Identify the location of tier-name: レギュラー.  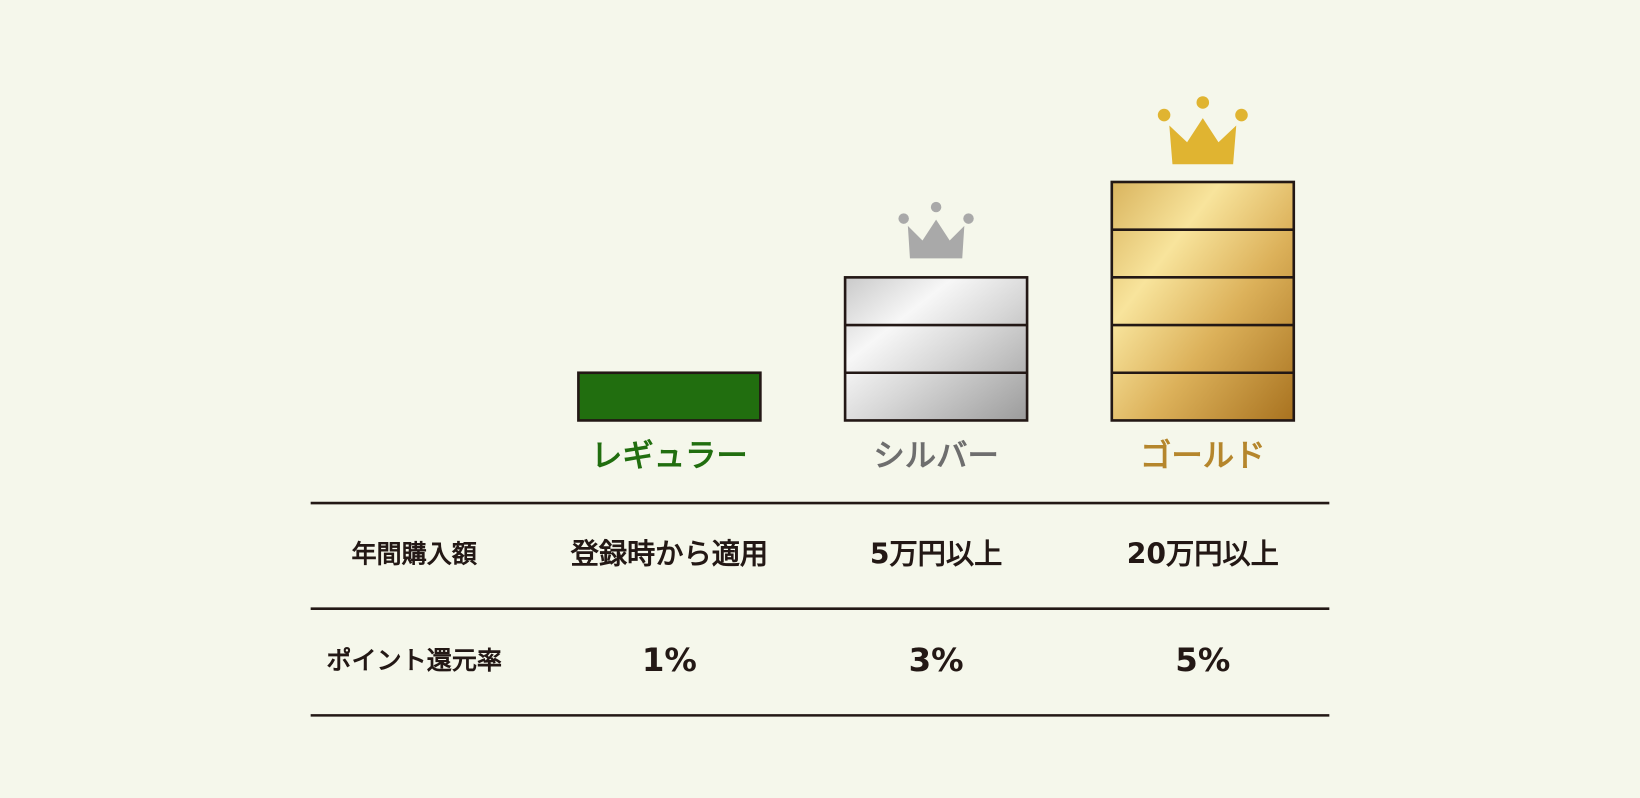
(669, 456).